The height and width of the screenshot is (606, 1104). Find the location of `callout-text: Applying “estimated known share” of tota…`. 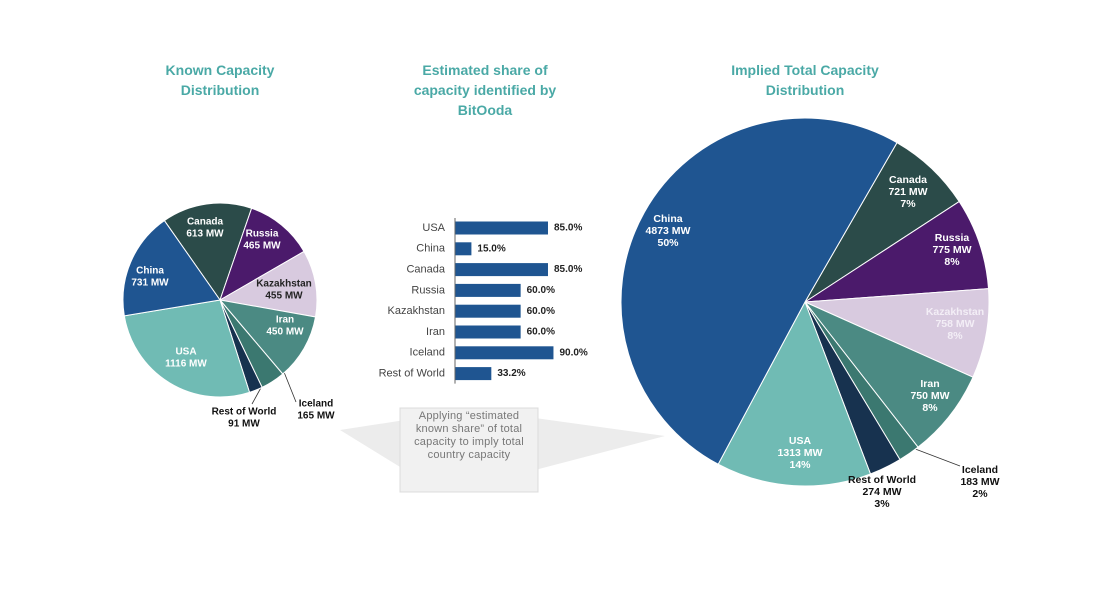

callout-text: Applying “estimated known share” of tota… is located at coordinates (469, 435).